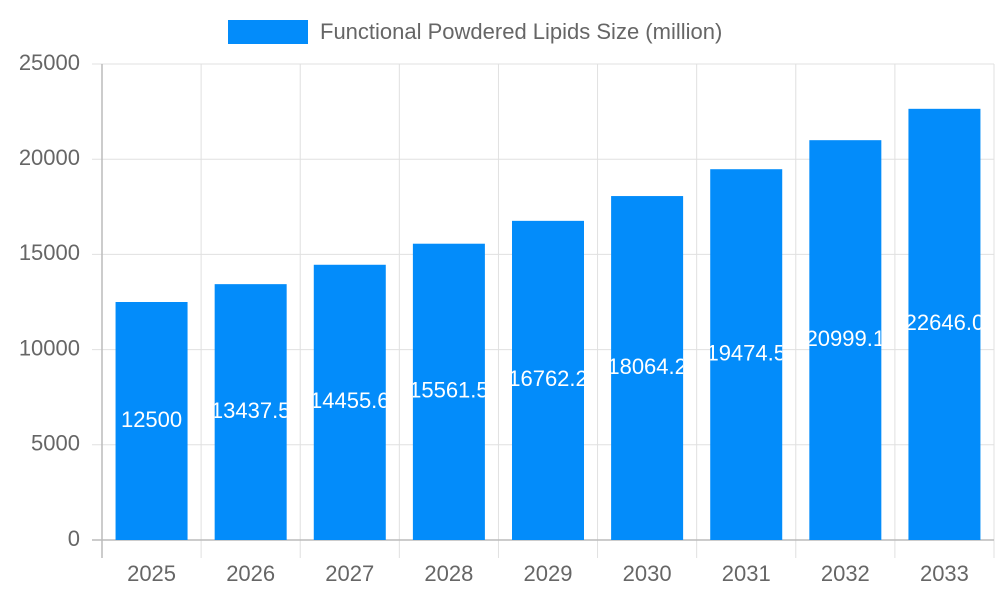 This screenshot has height=600, width=1000. Describe the element at coordinates (49, 62) in the screenshot. I see `y-tick-label: 25000` at that location.